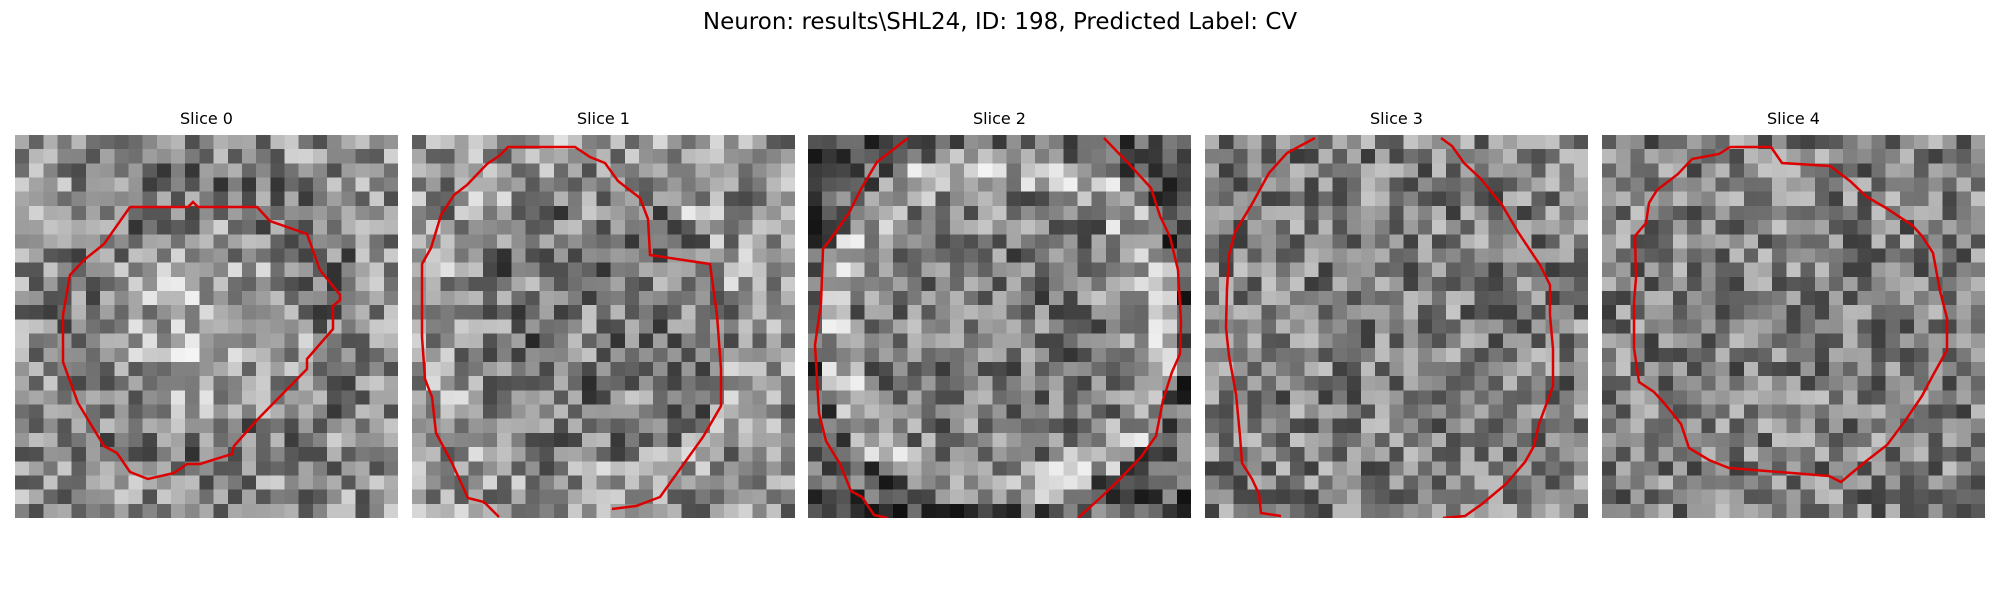  What do you see at coordinates (1497, 327) in the screenshot?
I see `roi-contour-3b` at bounding box center [1497, 327].